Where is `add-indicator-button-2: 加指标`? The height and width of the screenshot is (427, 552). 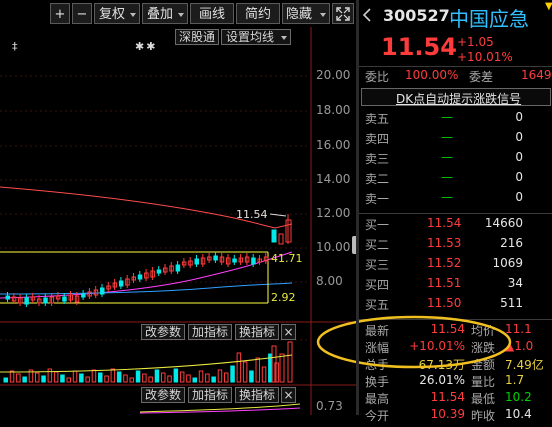
add-indicator-button-2: 加指标 is located at coordinates (210, 395).